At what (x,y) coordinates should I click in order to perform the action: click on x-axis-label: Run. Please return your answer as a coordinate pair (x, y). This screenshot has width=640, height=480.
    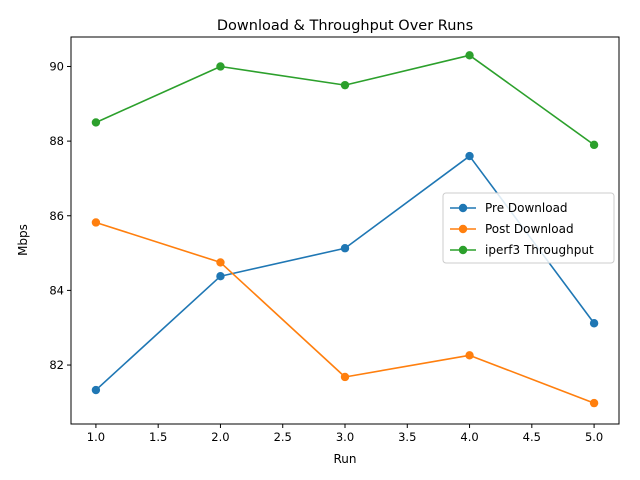
    Looking at the image, I should click on (344, 459).